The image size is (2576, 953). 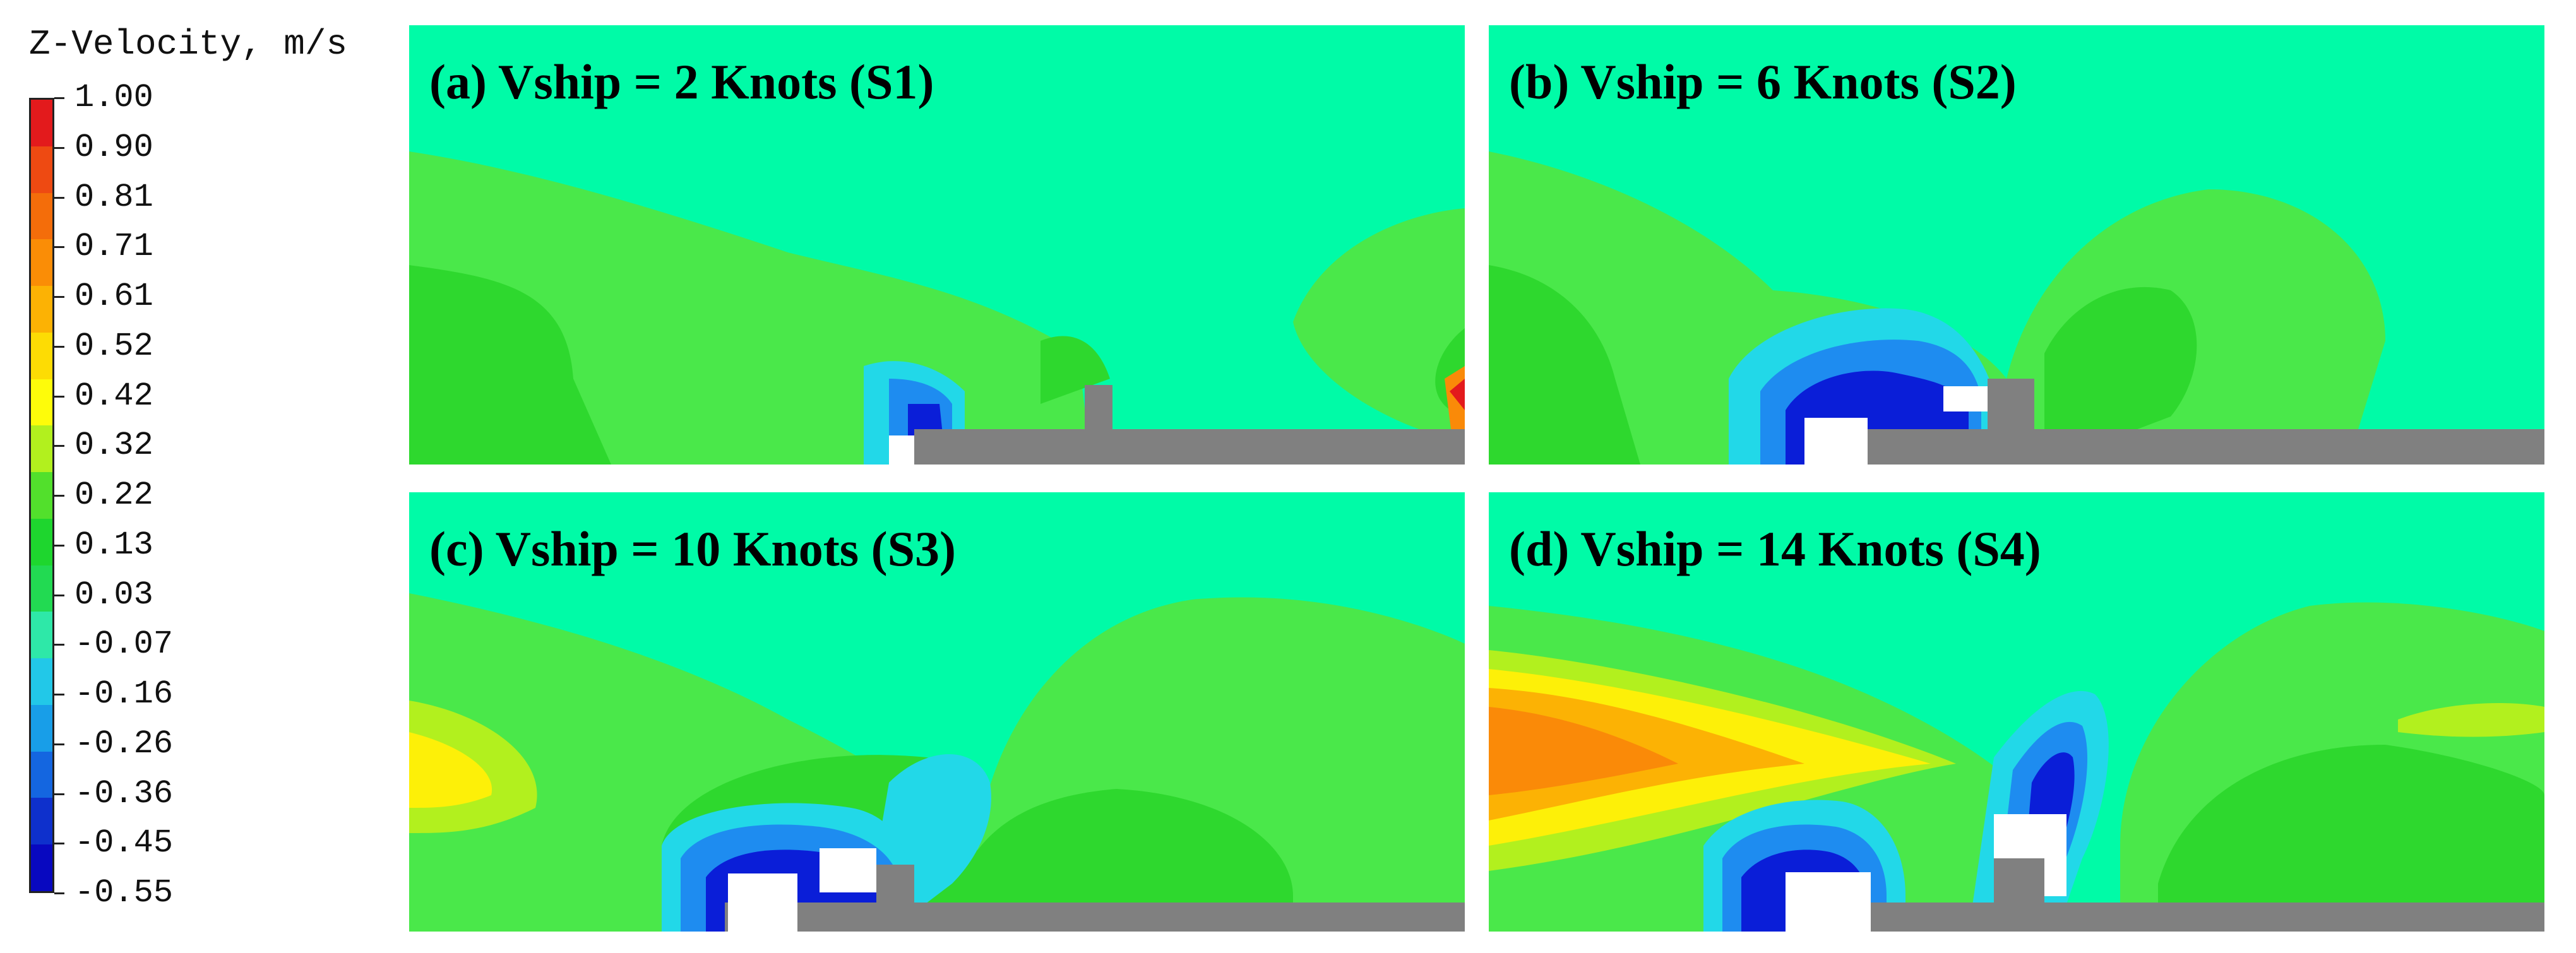 What do you see at coordinates (1775, 548) in the screenshot?
I see `panel-label: (d) Vship = 14 Knots (S4)` at bounding box center [1775, 548].